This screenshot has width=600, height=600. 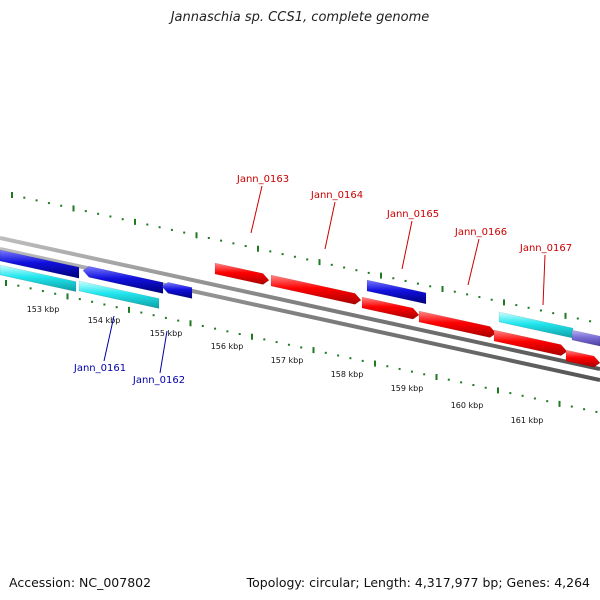 I want to click on ruler-label: 160 kbp, so click(x=467, y=405).